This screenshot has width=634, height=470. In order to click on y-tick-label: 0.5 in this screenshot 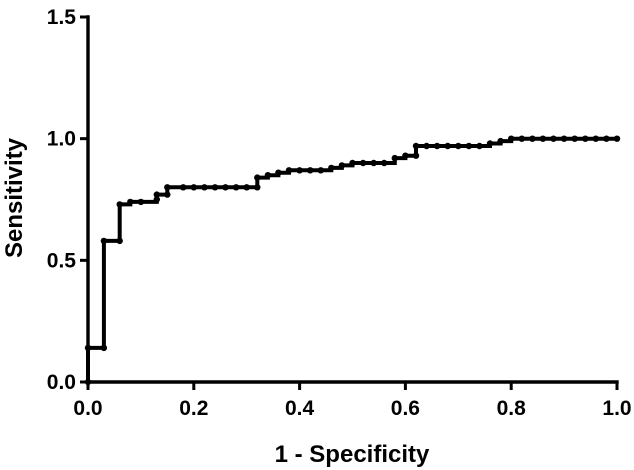, I will do `click(62, 260)`.